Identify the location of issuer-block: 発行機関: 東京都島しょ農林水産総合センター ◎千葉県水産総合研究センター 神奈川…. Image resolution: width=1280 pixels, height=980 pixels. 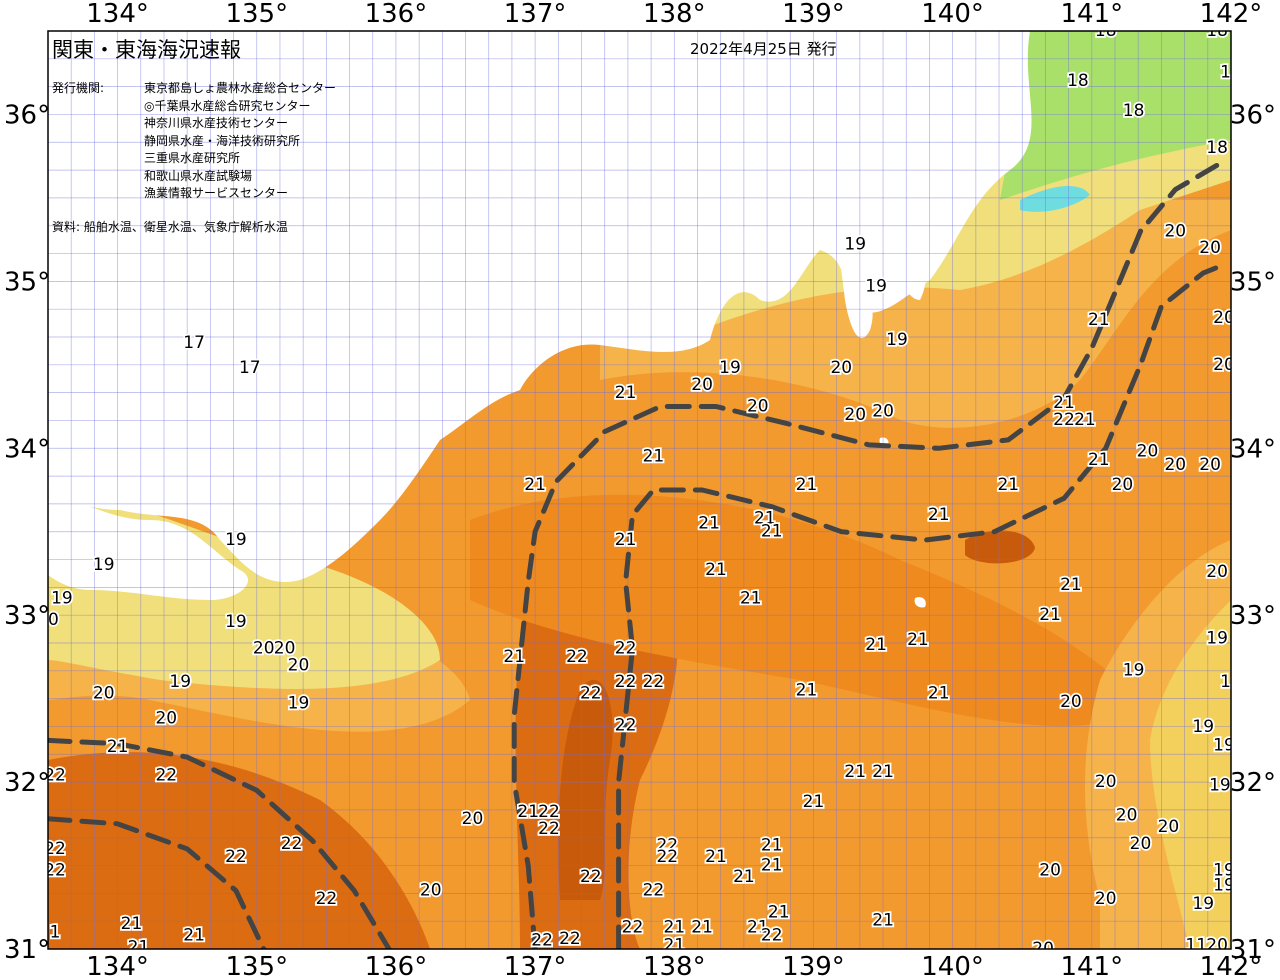
(194, 141).